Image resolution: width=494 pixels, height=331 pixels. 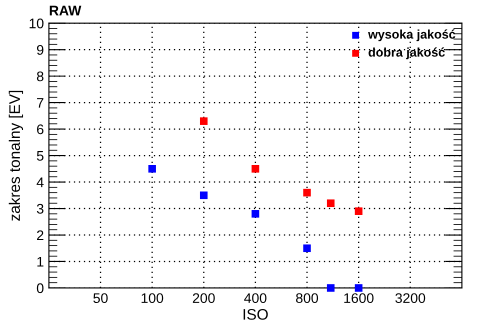 What do you see at coordinates (66, 11) in the screenshot?
I see `chart-title: RAW` at bounding box center [66, 11].